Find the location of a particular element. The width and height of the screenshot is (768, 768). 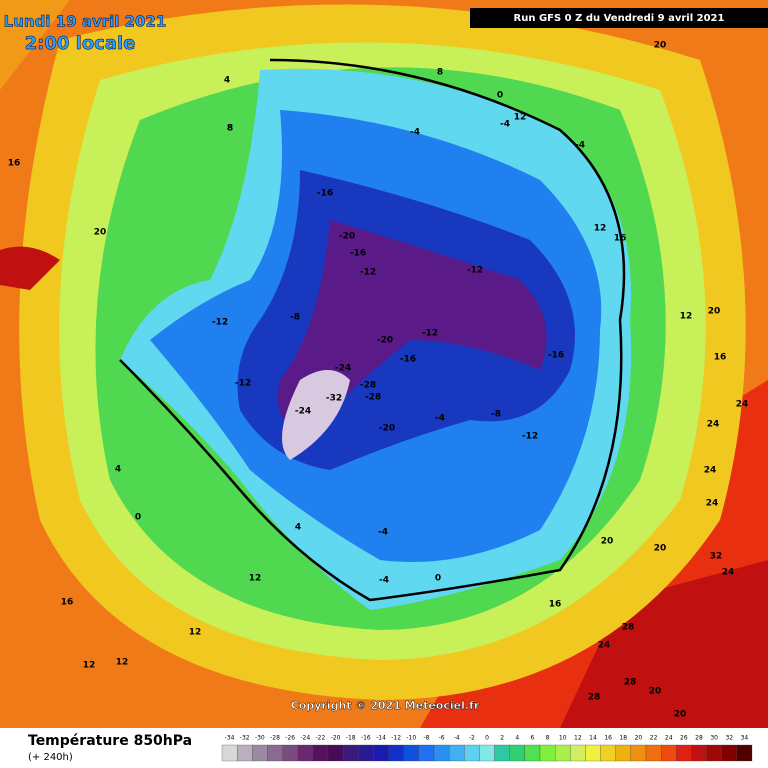

lead-time: (+ 240h) is located at coordinates (50, 757).